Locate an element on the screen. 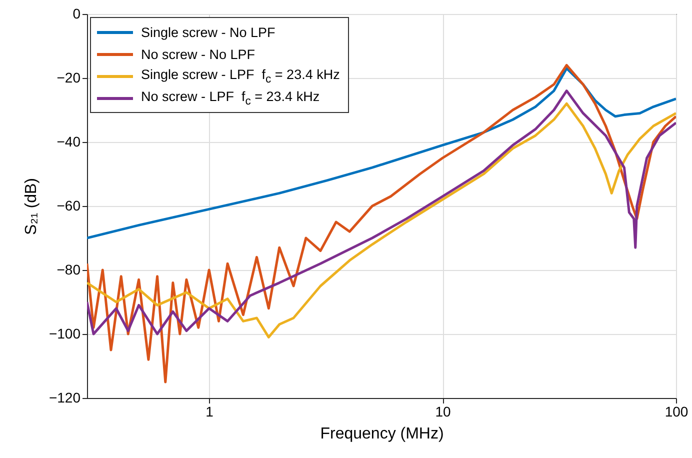 The width and height of the screenshot is (692, 458). x-axis-title: Frequency (MHz) is located at coordinates (382, 434).